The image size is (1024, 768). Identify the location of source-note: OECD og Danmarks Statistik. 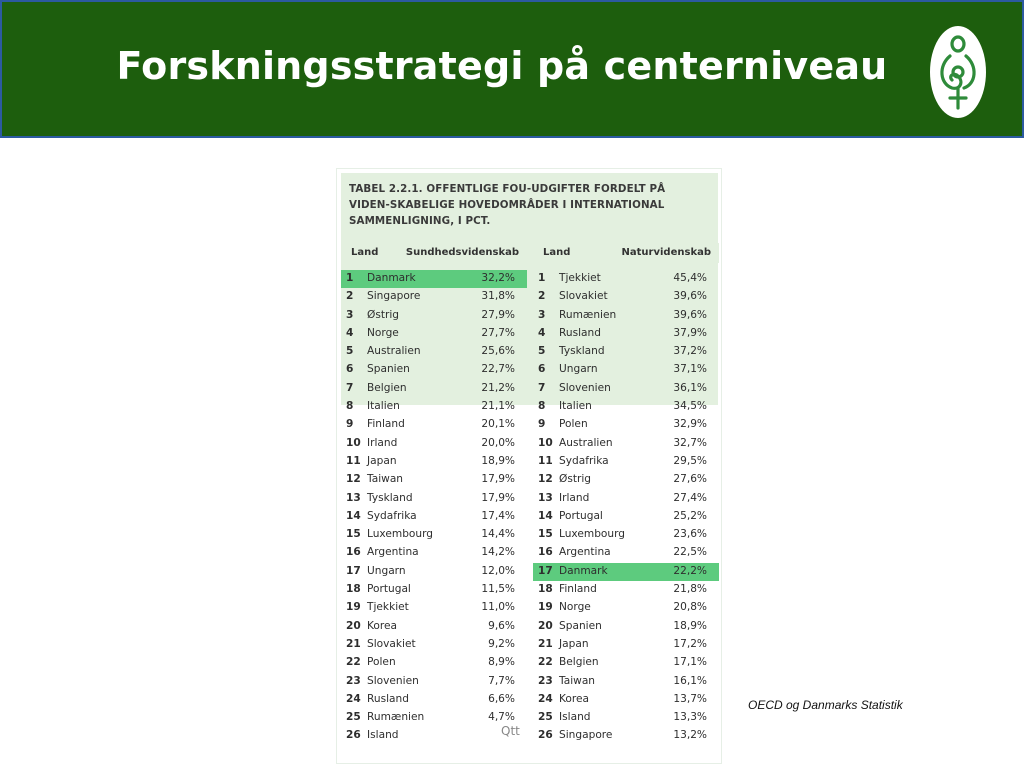
(825, 705).